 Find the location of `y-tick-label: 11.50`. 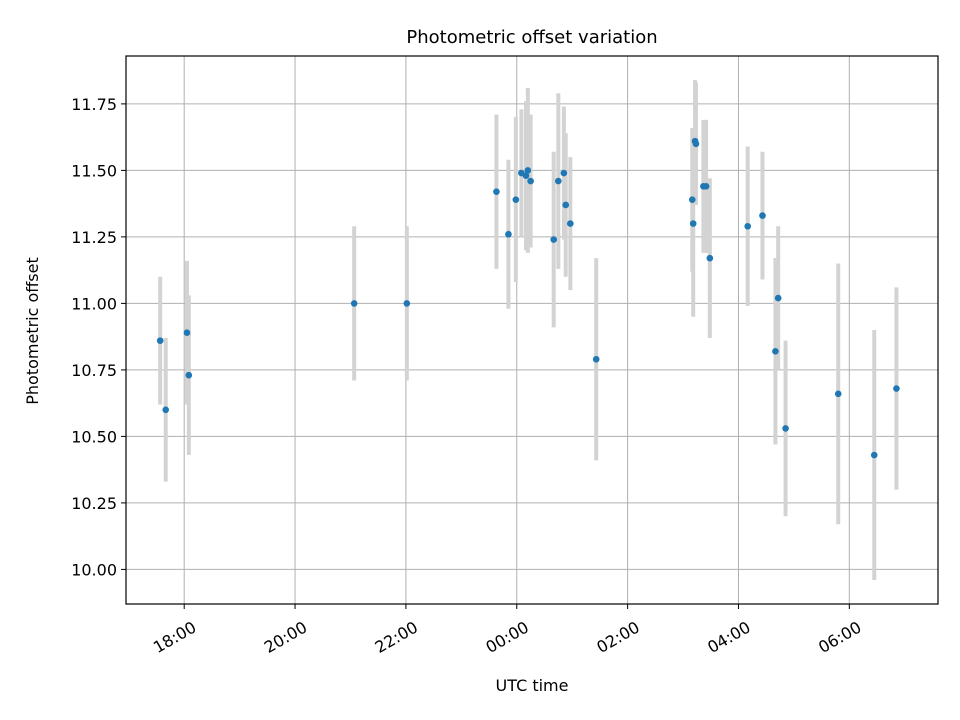

y-tick-label: 11.50 is located at coordinates (94, 170).